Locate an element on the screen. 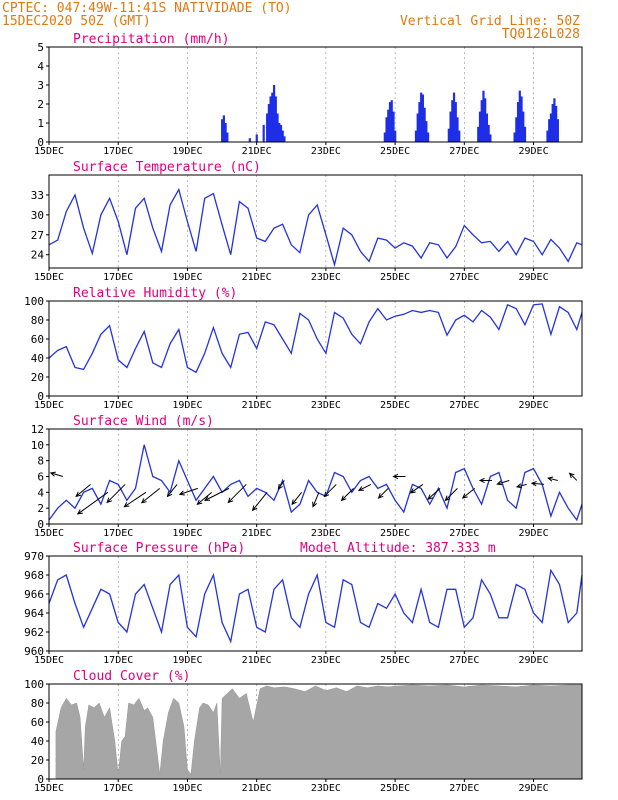 This screenshot has height=800, width=618. y-tick-label: 60 is located at coordinates (37, 722).